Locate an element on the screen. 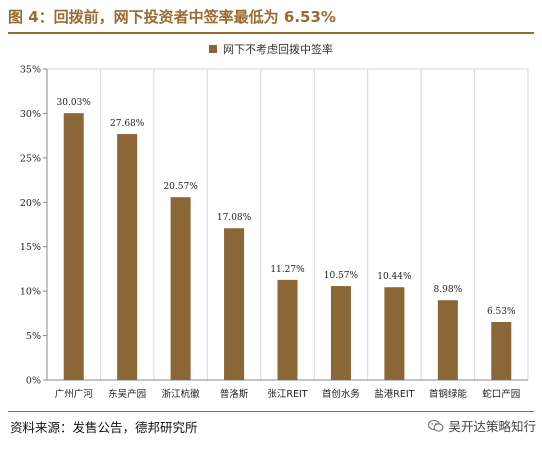 This screenshot has height=450, width=542. category-label: 浙江杭徽 is located at coordinates (181, 394).